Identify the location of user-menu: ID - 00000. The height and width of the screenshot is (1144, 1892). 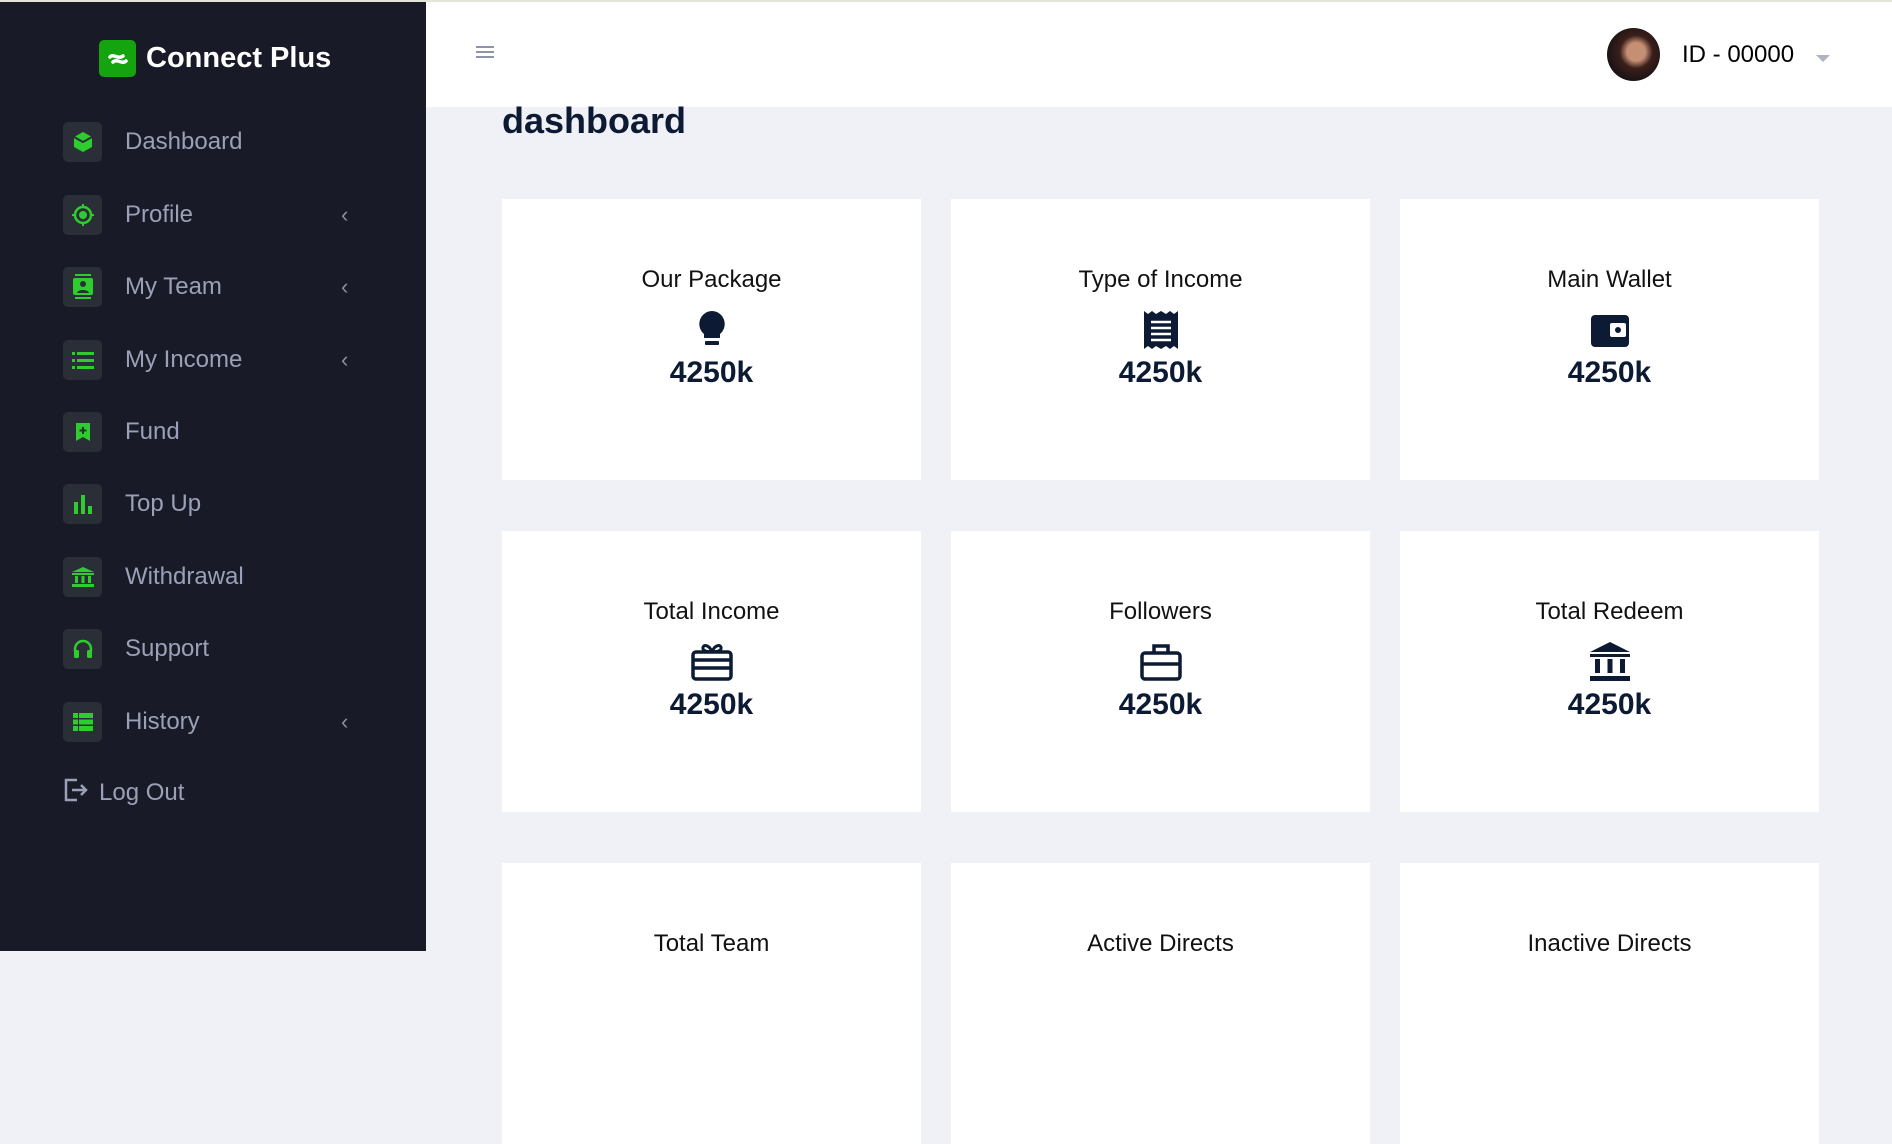
(1719, 54).